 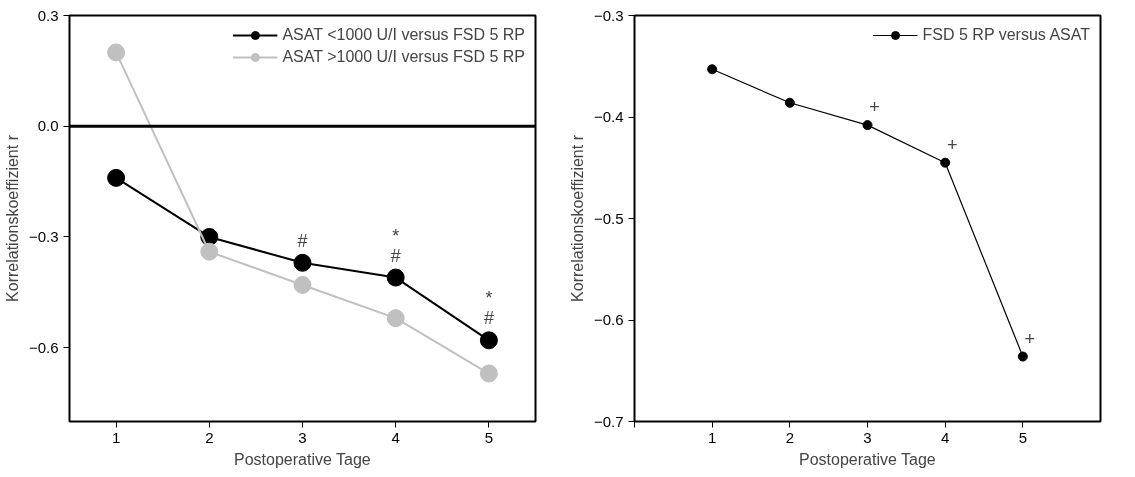 What do you see at coordinates (403, 57) in the screenshot?
I see `legend-label: ASAT >1000 U/I versus FSD 5 RP` at bounding box center [403, 57].